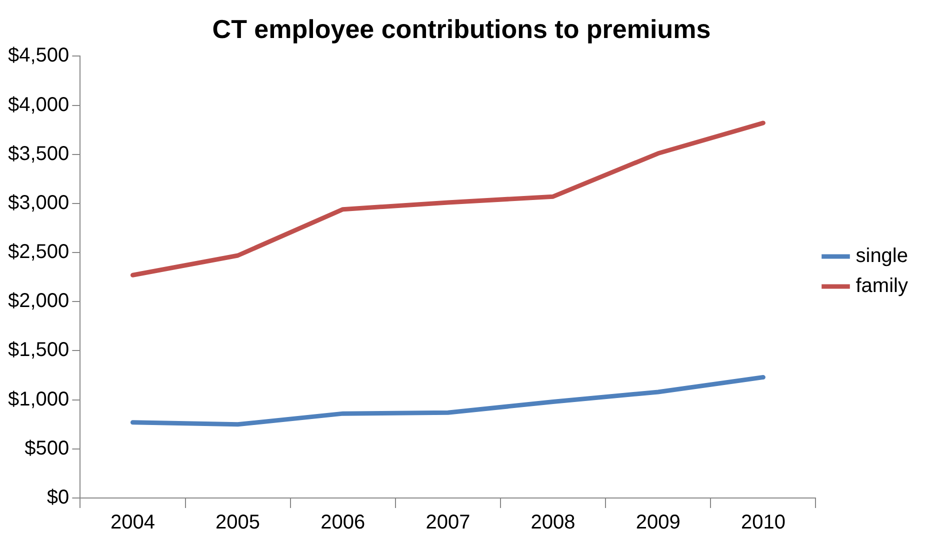 Image resolution: width=928 pixels, height=548 pixels. Describe the element at coordinates (39, 301) in the screenshot. I see `y-tick-label: $2,000` at that location.